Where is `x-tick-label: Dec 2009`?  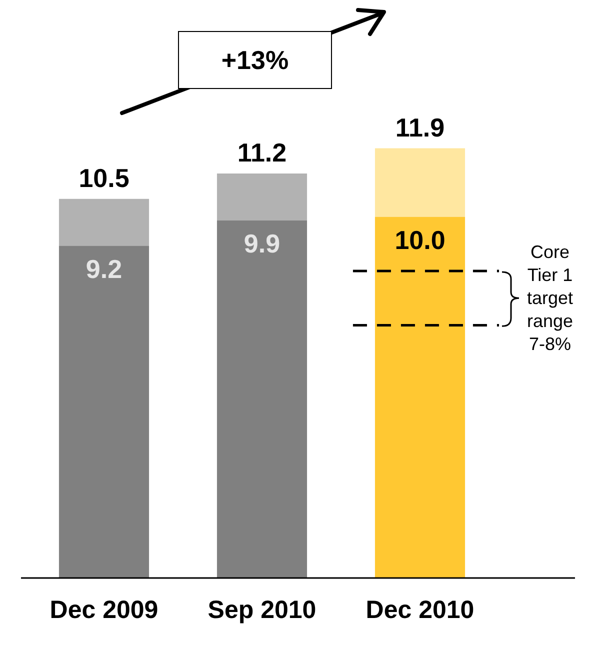
x-tick-label: Dec 2009 is located at coordinates (104, 610).